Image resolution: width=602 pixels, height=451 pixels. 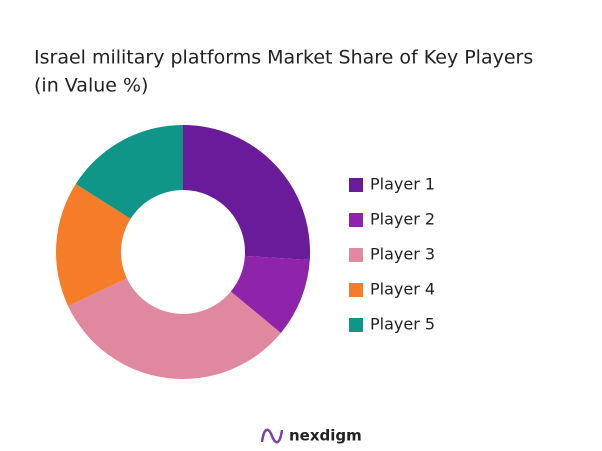 What do you see at coordinates (402, 219) in the screenshot?
I see `legend-label: Player 2` at bounding box center [402, 219].